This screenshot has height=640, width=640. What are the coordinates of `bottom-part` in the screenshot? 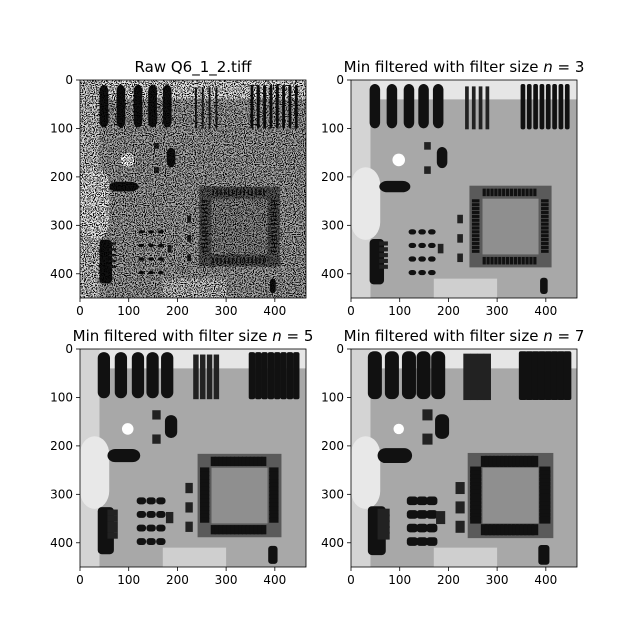 It's located at (544, 286).